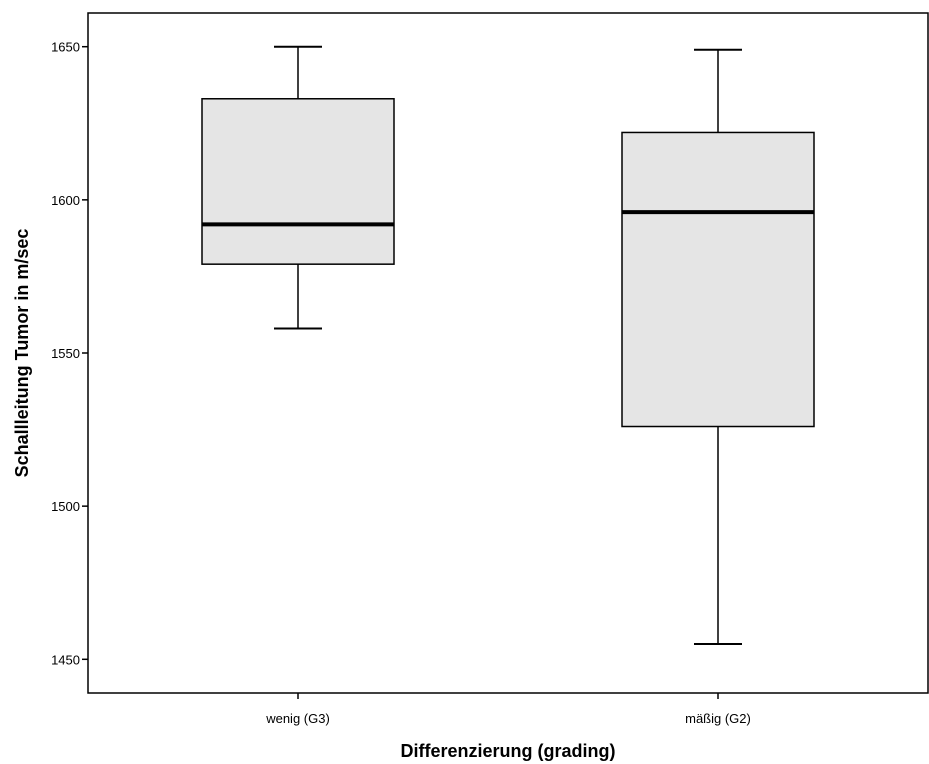  I want to click on box-plot-item, so click(298, 187).